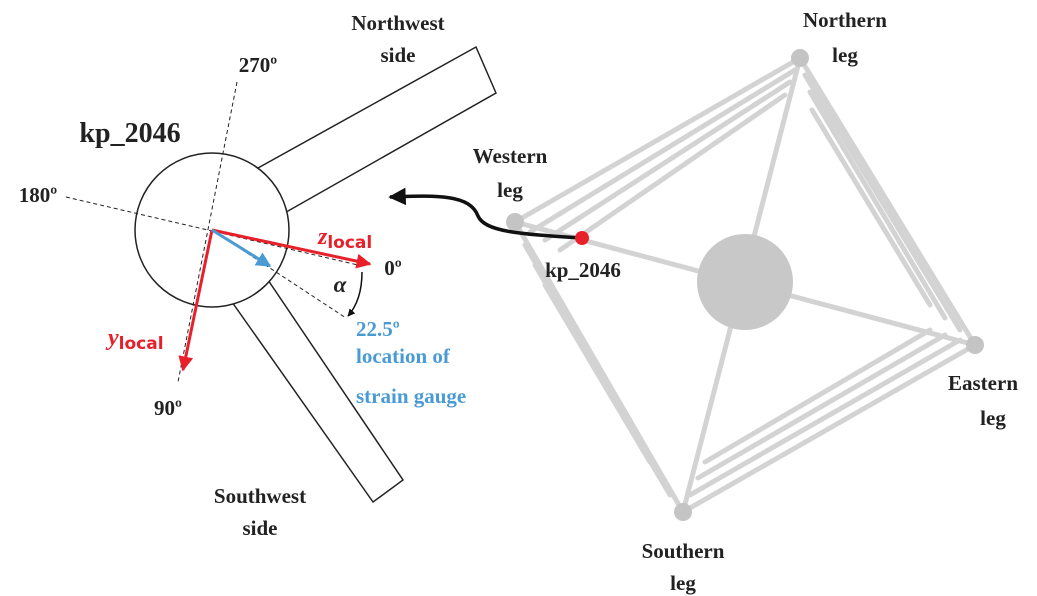 This screenshot has height=596, width=1037. What do you see at coordinates (485, 213) in the screenshot?
I see `pointer-arrow` at bounding box center [485, 213].